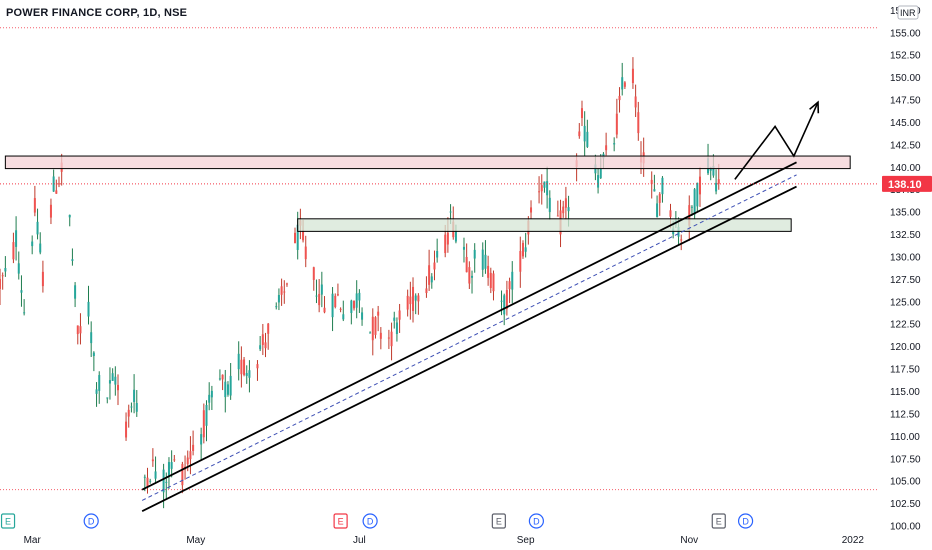 Image resolution: width=932 pixels, height=550 pixels. I want to click on y-tick-label: 145.00, so click(905, 123).